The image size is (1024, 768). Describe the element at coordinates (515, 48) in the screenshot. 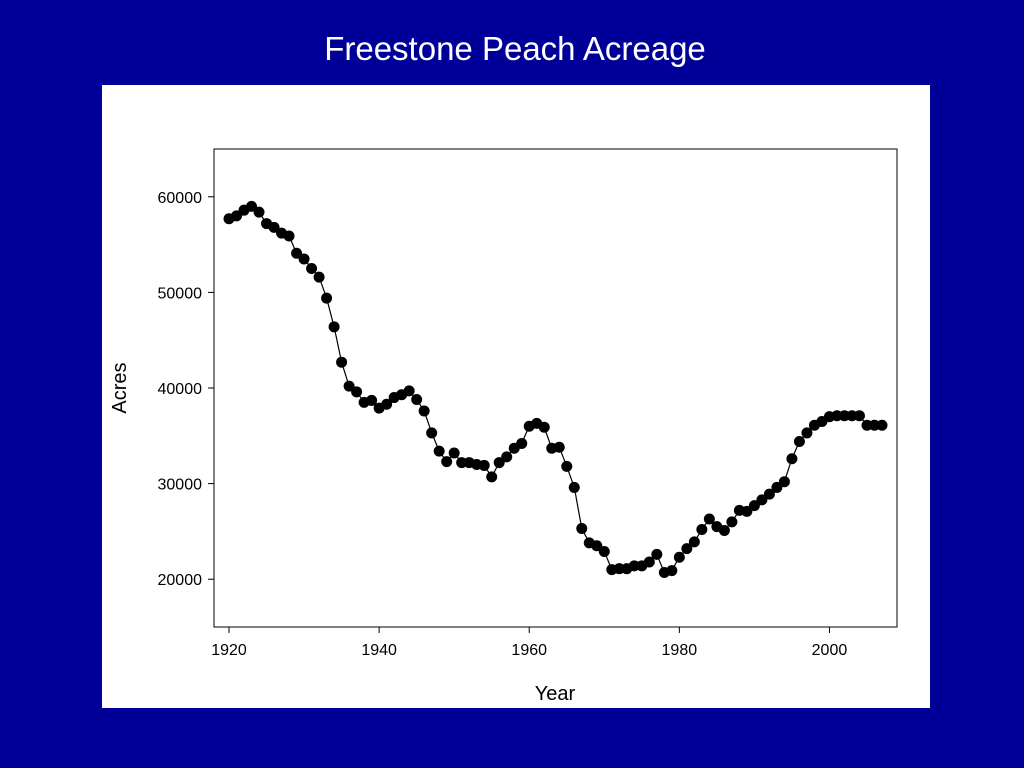

I see `slide-title: Freestone Peach Acreage` at that location.